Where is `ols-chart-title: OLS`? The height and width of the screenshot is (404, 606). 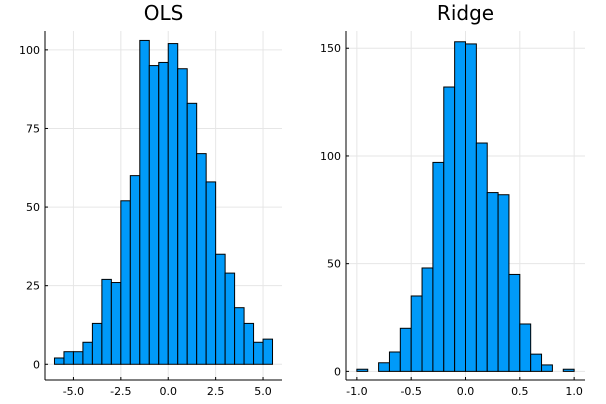 ols-chart-title: OLS is located at coordinates (164, 13).